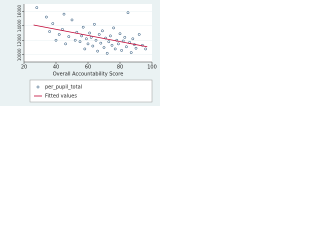  I want to click on legend-key, so click(38, 87).